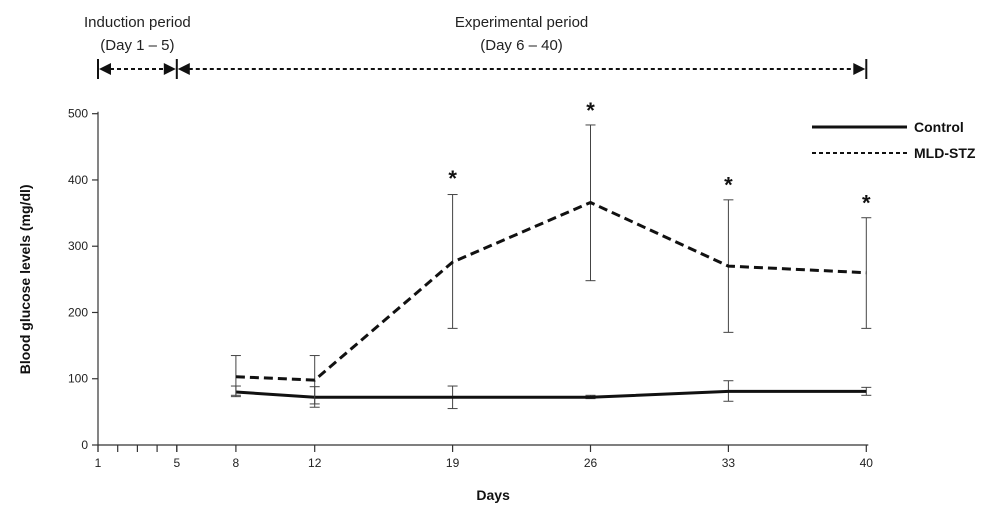  What do you see at coordinates (939, 127) in the screenshot?
I see `legend-label-control: Control` at bounding box center [939, 127].